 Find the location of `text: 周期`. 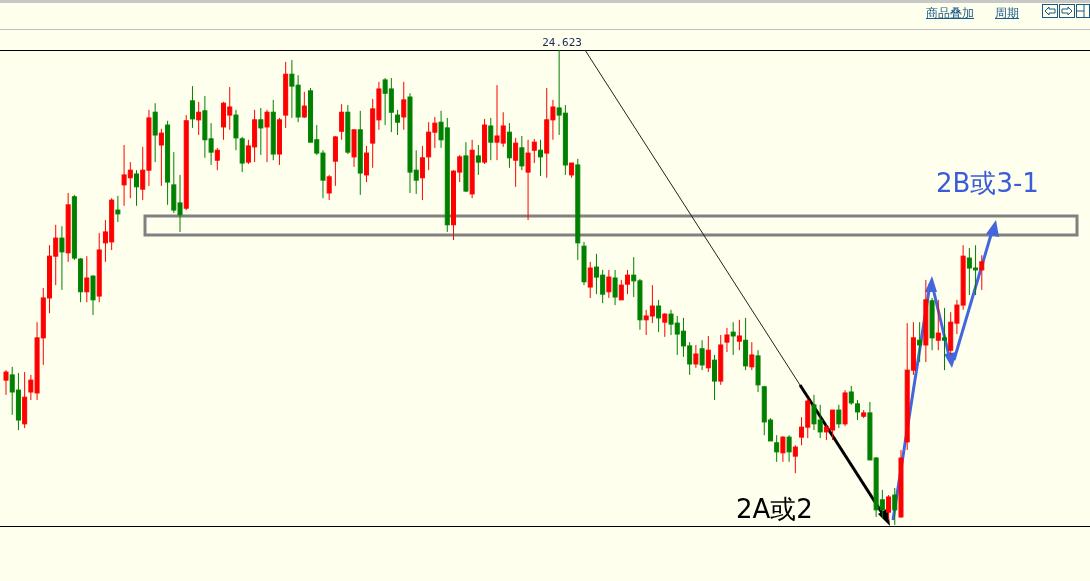

text: 周期 is located at coordinates (1007, 13).